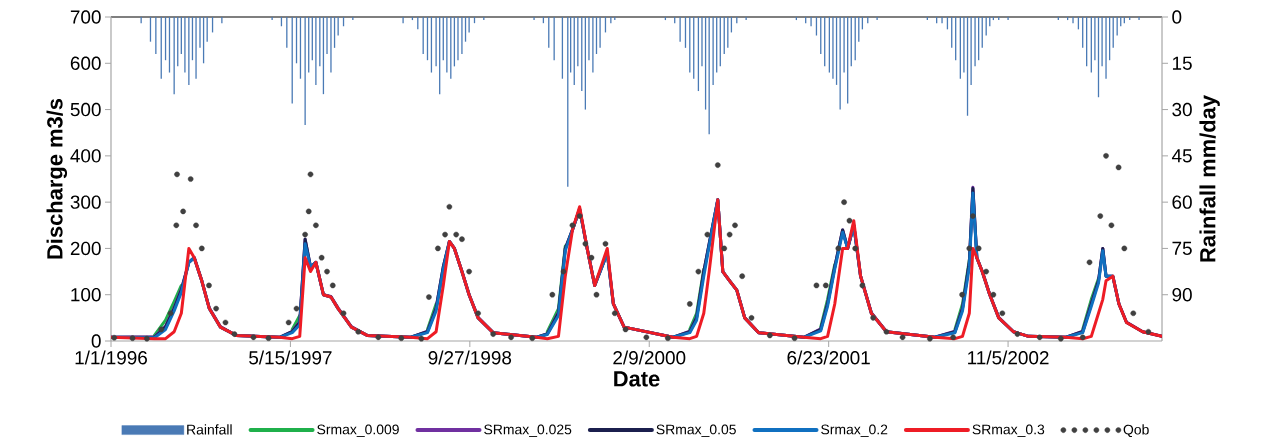 The image size is (1275, 445). What do you see at coordinates (696, 430) in the screenshot?
I see `legend-label: SRmax_0.05` at bounding box center [696, 430].